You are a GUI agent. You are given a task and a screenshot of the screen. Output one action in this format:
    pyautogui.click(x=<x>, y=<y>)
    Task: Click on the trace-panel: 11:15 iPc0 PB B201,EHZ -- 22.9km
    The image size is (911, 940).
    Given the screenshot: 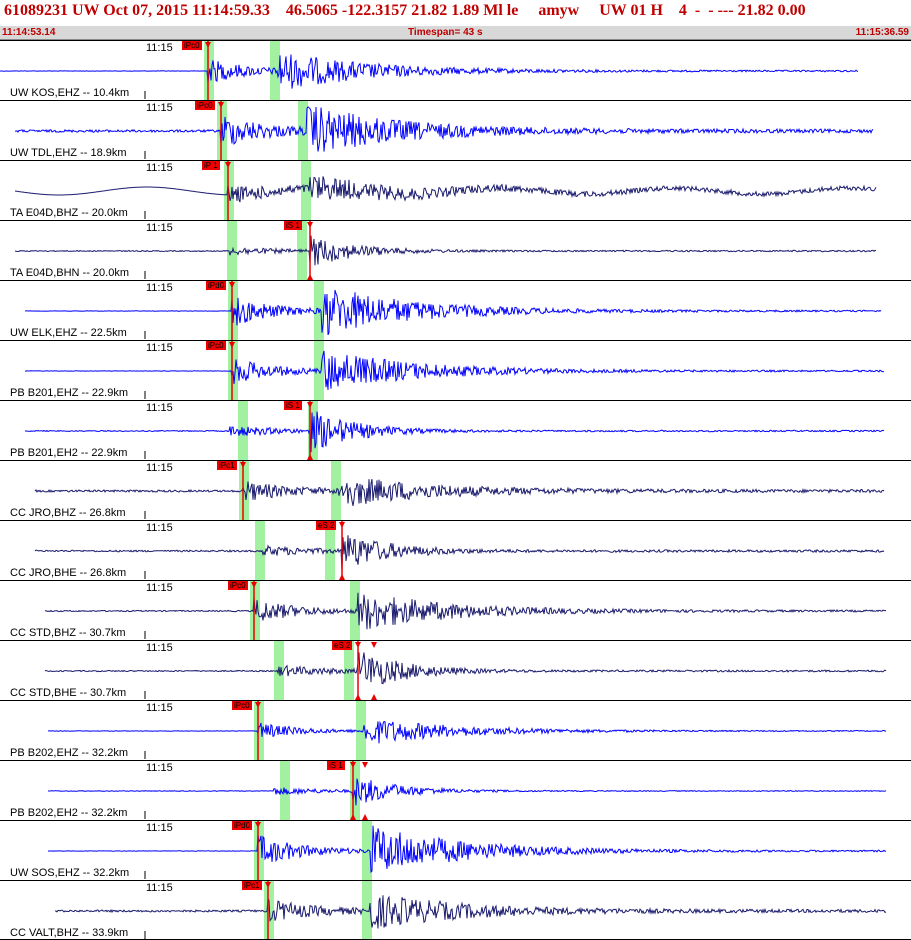 What is the action you would take?
    pyautogui.click(x=455, y=370)
    